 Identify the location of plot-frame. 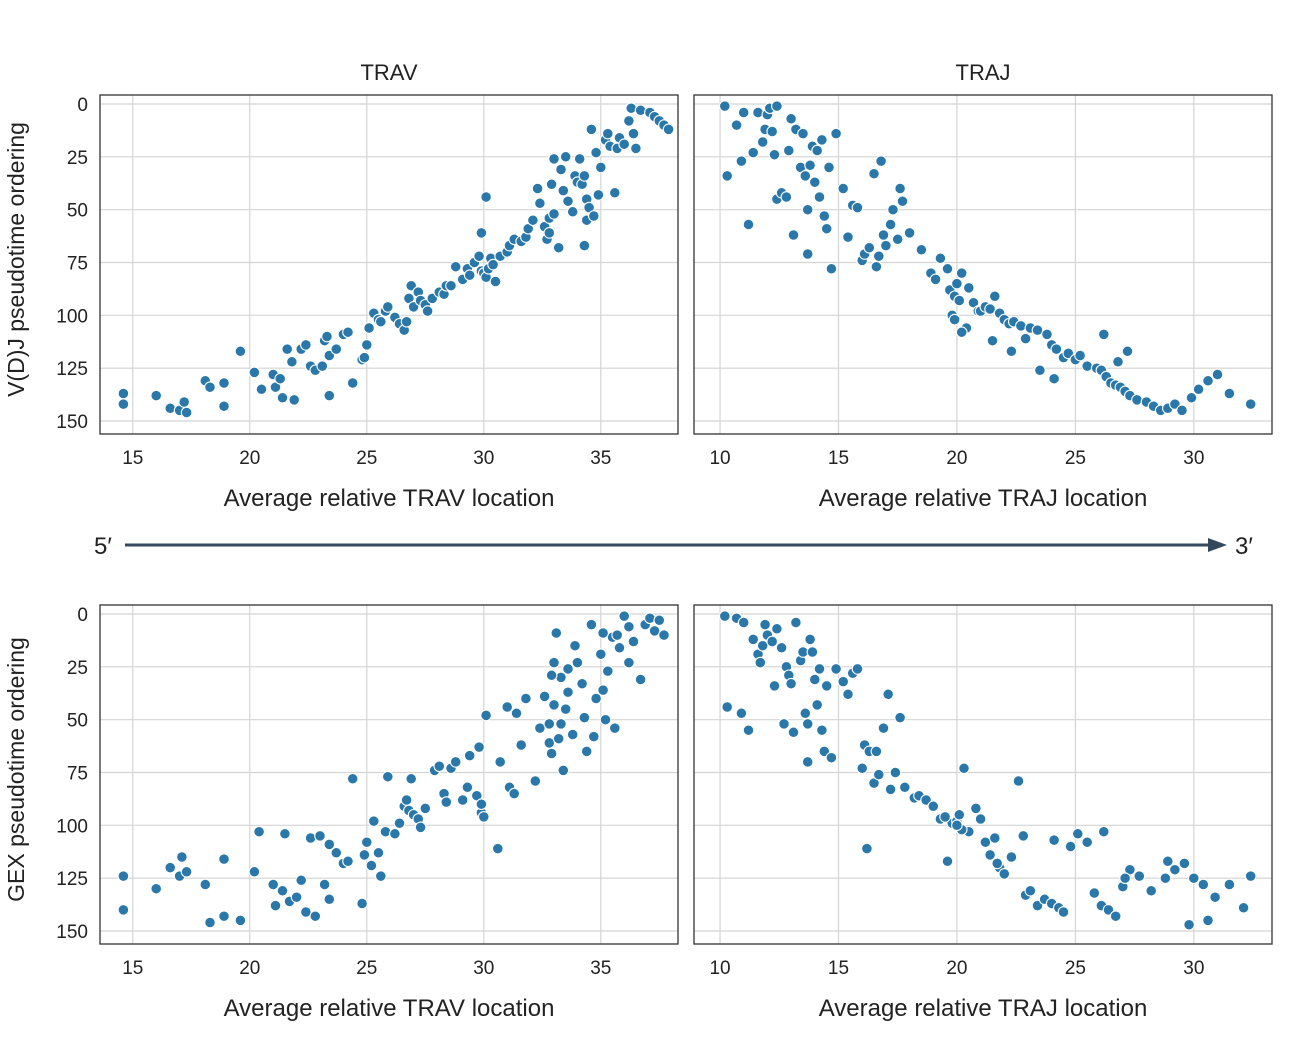
(389, 264).